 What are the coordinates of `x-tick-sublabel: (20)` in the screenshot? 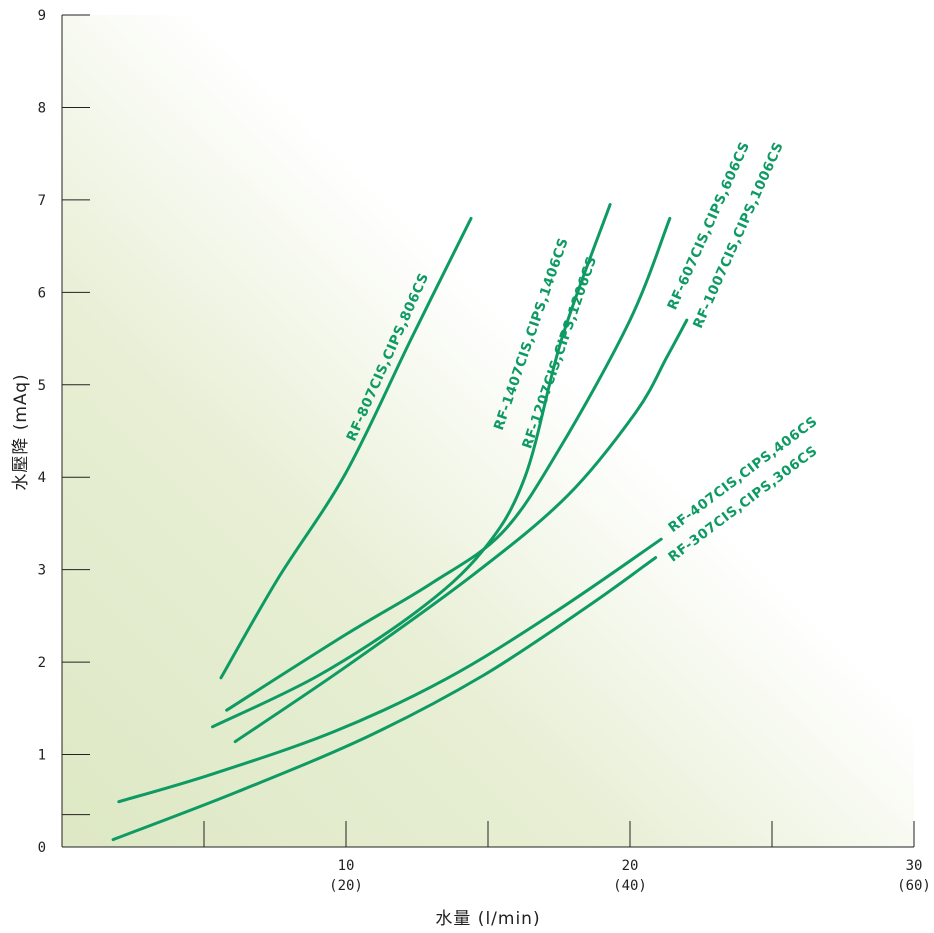 It's located at (346, 886).